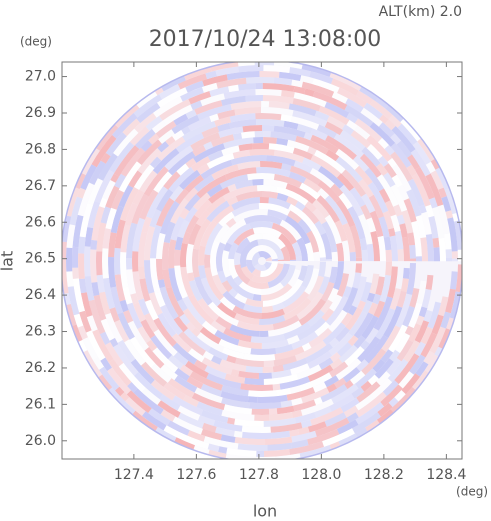 The height and width of the screenshot is (521, 491). What do you see at coordinates (40, 222) in the screenshot?
I see `y-tick-label: 26.6` at bounding box center [40, 222].